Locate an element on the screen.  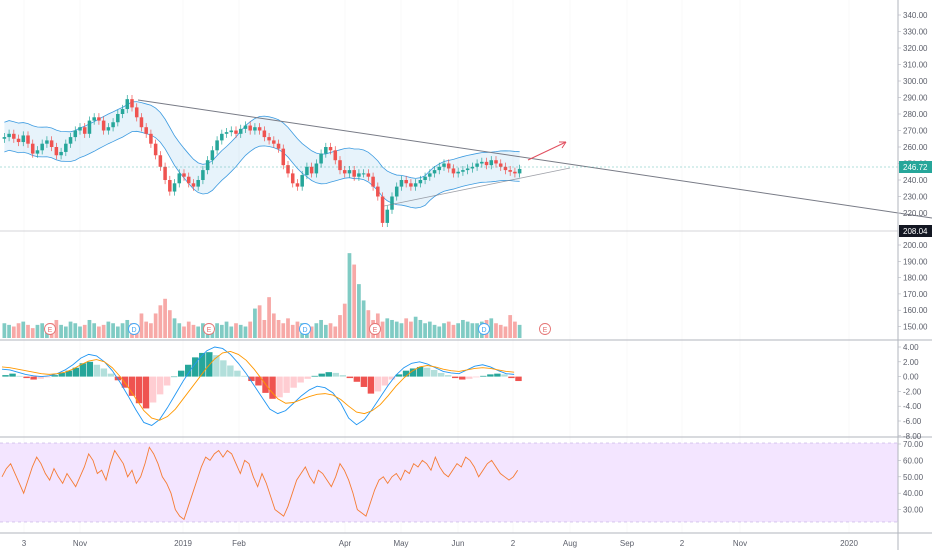
projection-arrow is located at coordinates (547, 151).